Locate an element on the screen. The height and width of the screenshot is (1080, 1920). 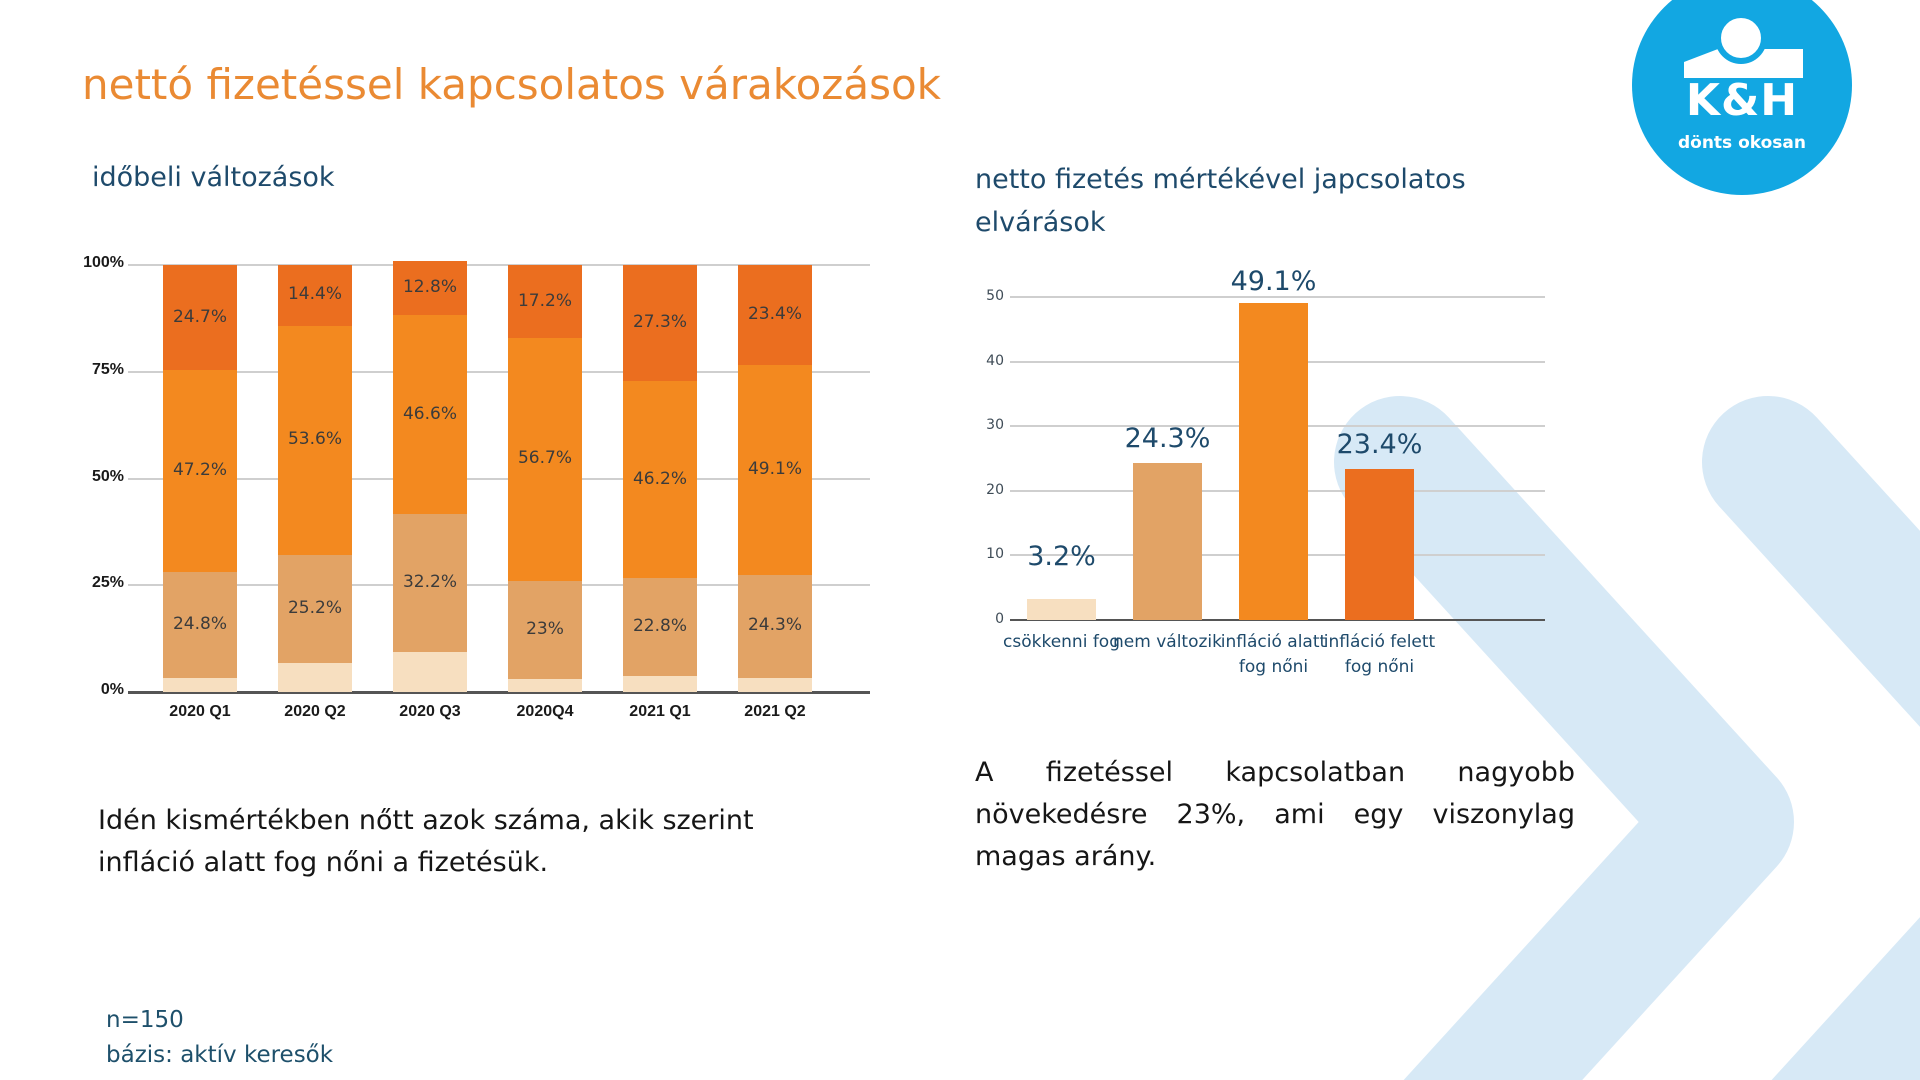
chevron-shape-right is located at coordinates (1811, 738).